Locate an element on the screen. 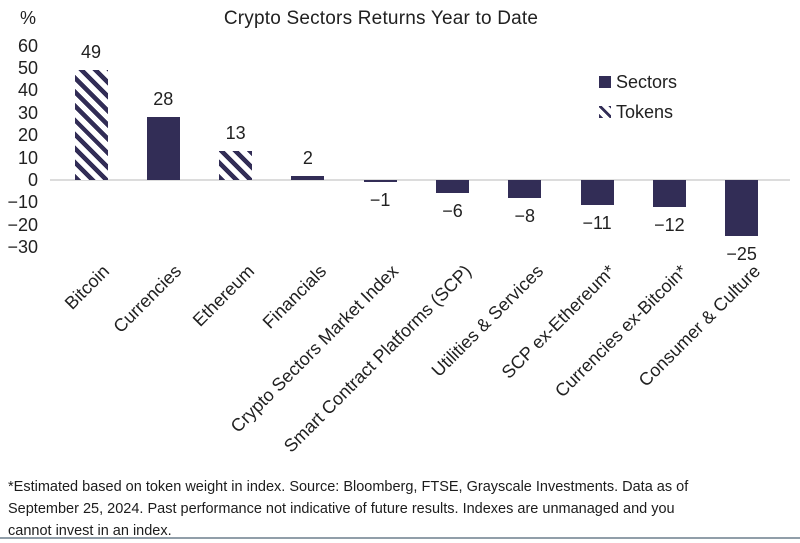 Image resolution: width=800 pixels, height=543 pixels. bar-currencies is located at coordinates (163, 148).